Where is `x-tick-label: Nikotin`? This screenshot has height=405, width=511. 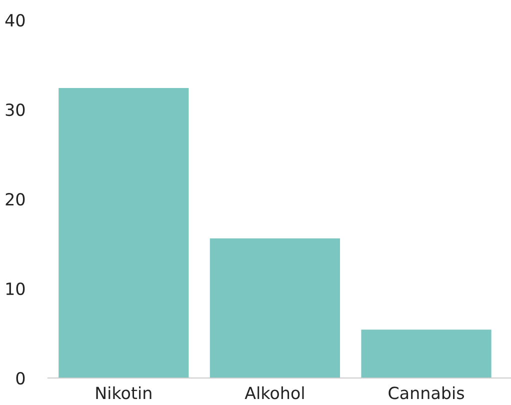 x-tick-label: Nikotin is located at coordinates (124, 393).